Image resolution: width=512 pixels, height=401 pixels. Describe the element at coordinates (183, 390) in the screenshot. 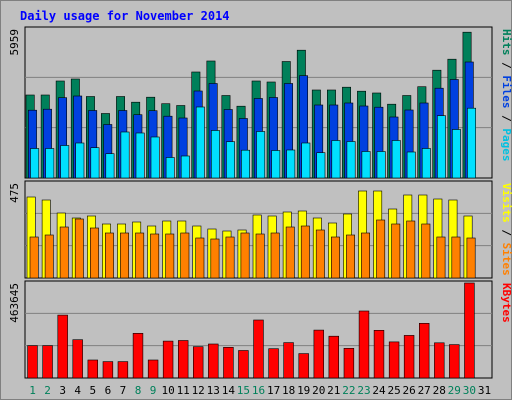

I see `day-label: 11` at that location.